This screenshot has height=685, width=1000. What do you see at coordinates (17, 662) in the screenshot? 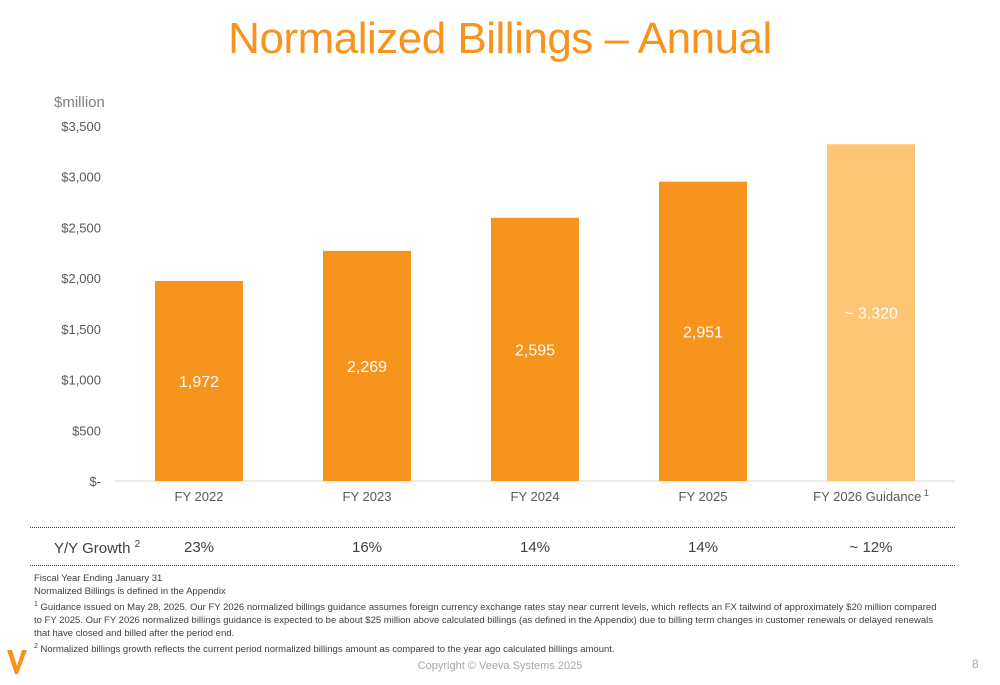
I see `veeva-v-logo-icon` at bounding box center [17, 662].